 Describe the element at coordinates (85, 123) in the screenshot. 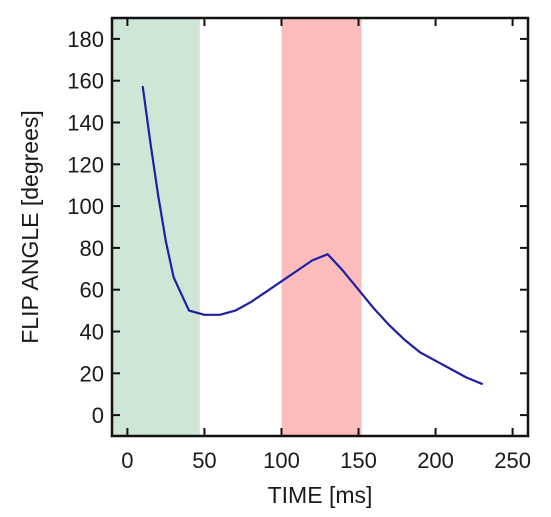

I see `y-tick-label: 140` at that location.